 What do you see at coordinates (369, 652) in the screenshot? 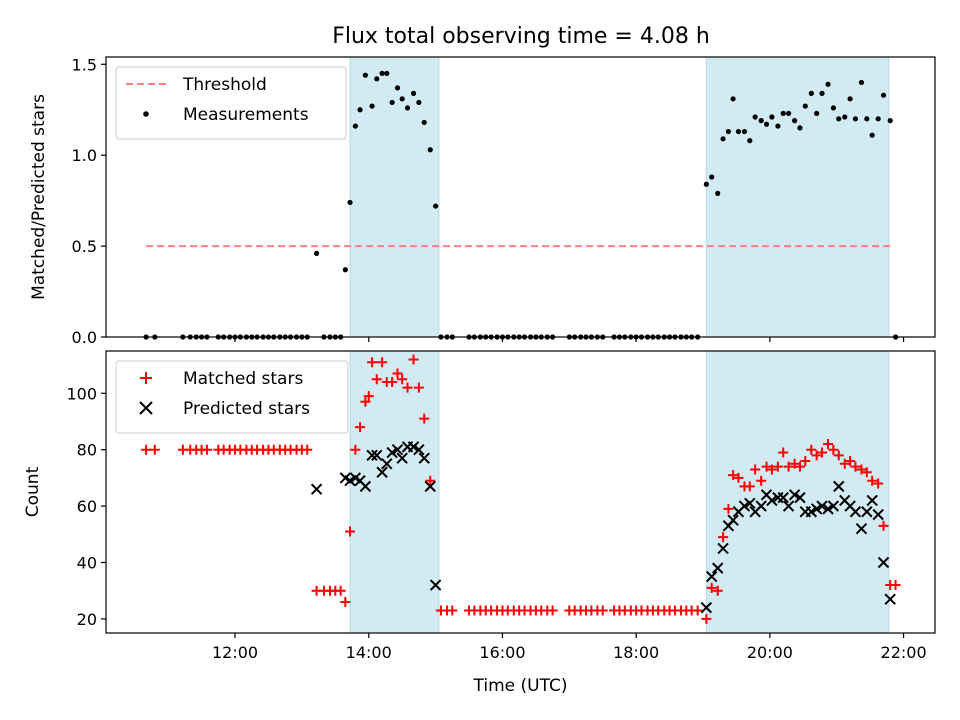
I see `x-tick-label: 14:00` at bounding box center [369, 652].